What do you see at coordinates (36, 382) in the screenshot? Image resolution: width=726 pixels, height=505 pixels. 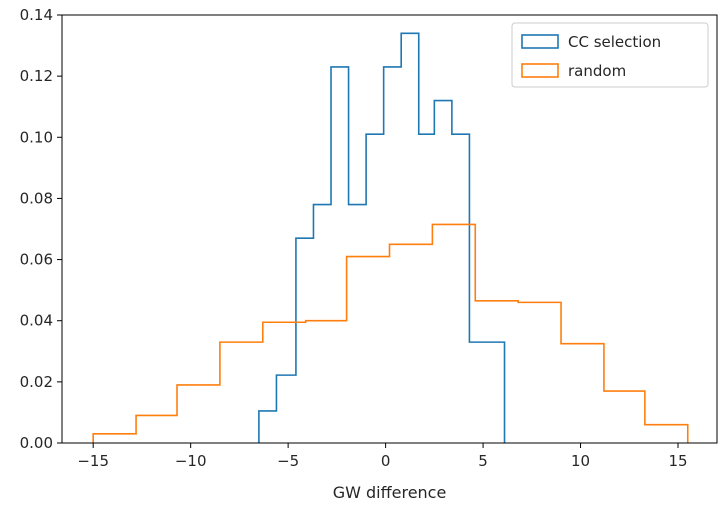 I see `y-tick-label: 0.02` at bounding box center [36, 382].